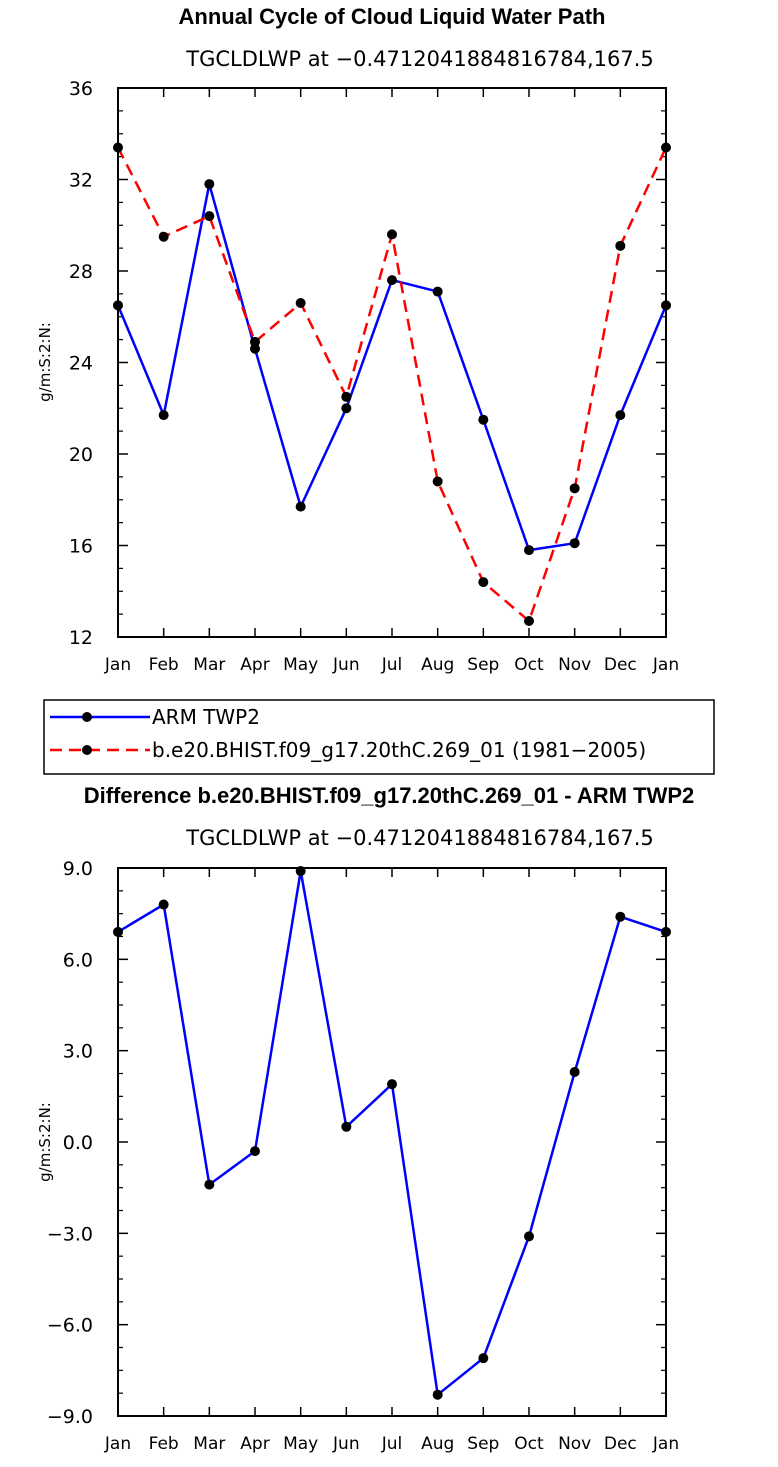  What do you see at coordinates (70, 1326) in the screenshot?
I see `chart2-ytick-label: −6.0` at bounding box center [70, 1326].